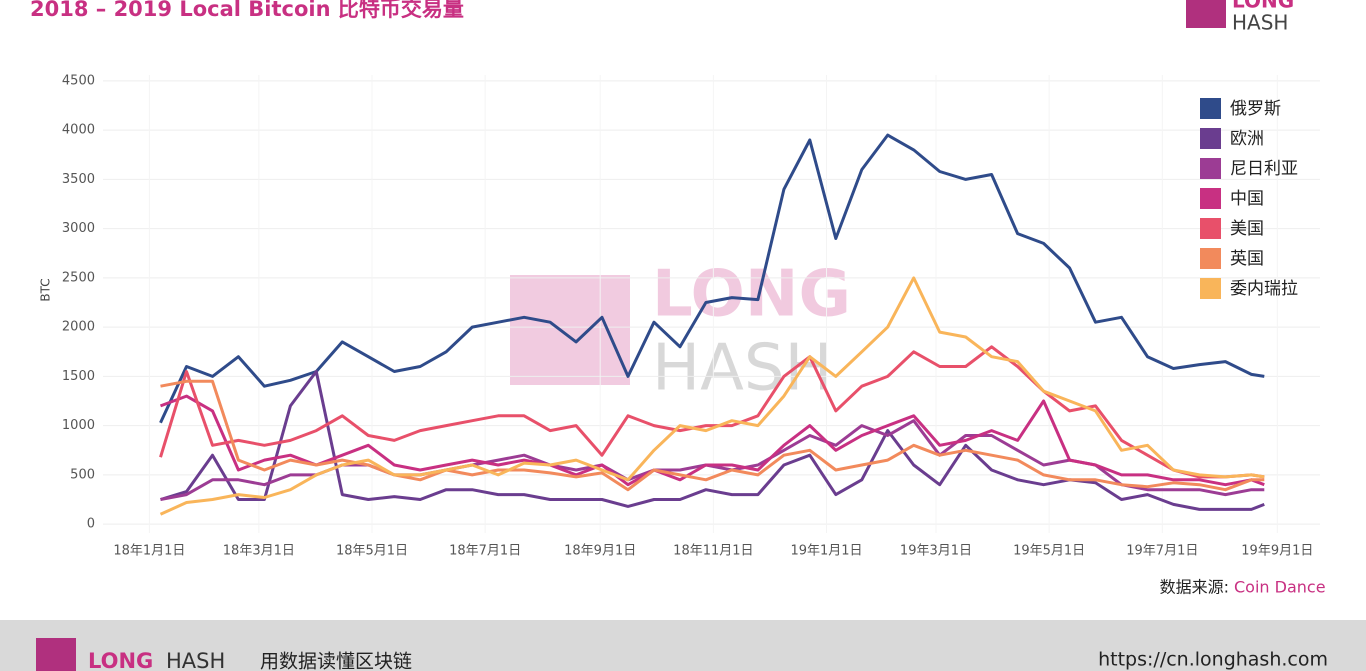 The width and height of the screenshot is (1366, 671). I want to click on y-tick-label: 500, so click(82, 474).